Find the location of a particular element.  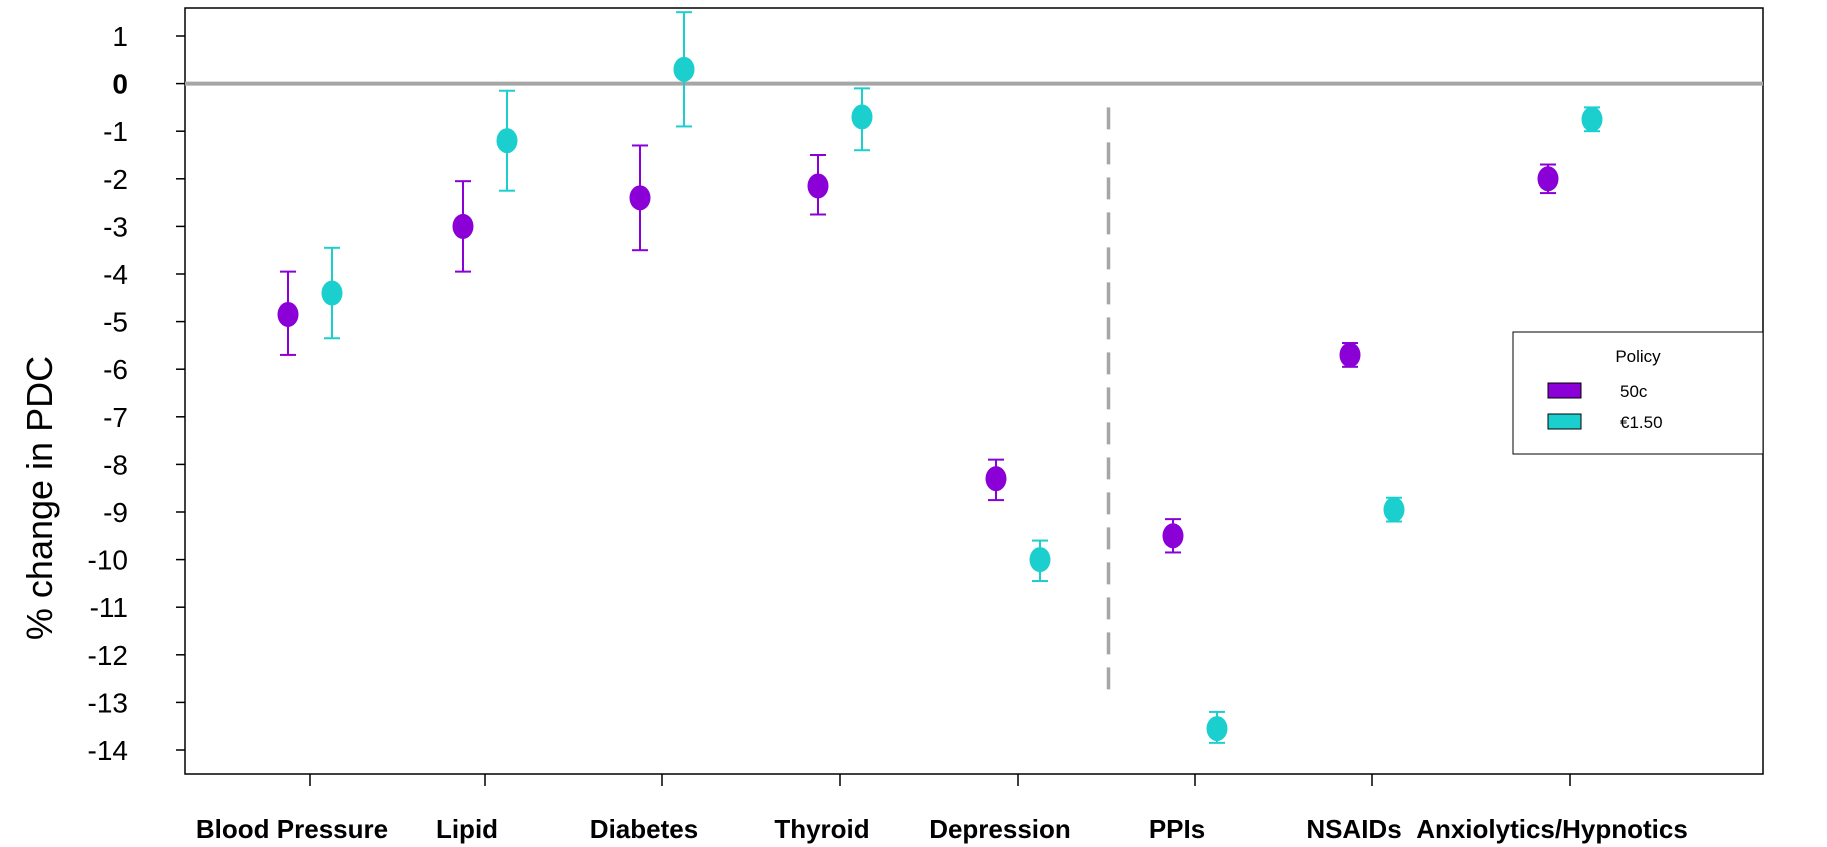

y-tick-label: -1 is located at coordinates (115, 131).